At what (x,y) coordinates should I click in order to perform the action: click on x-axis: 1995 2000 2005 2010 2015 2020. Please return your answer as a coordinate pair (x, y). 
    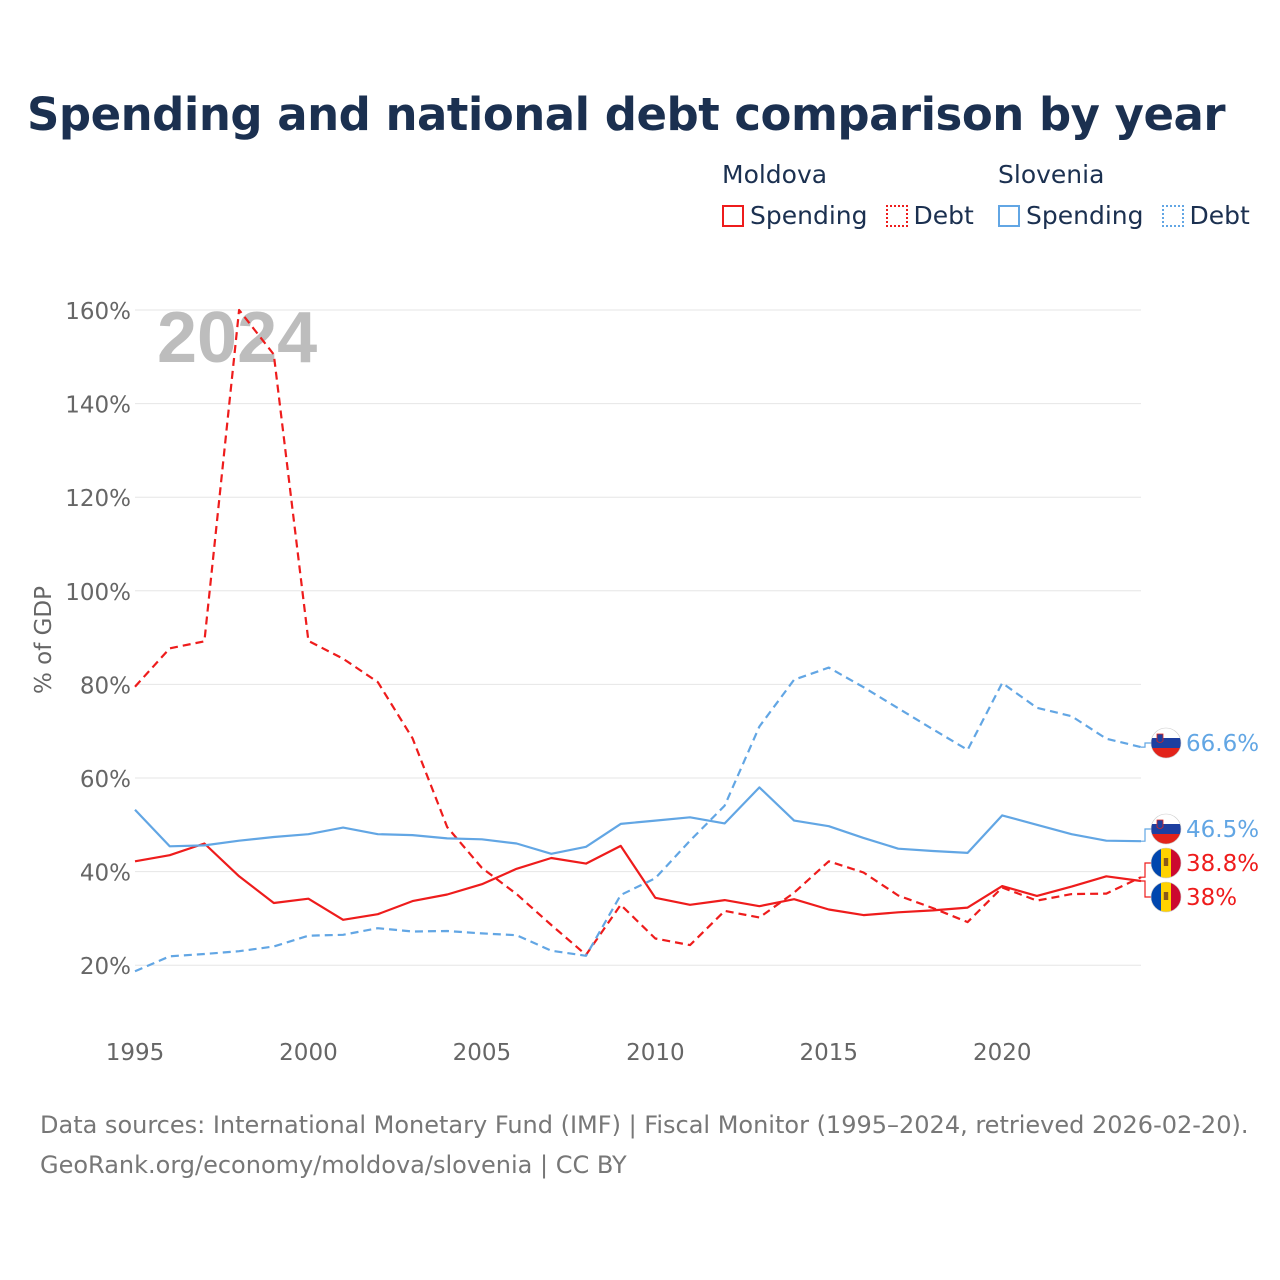
    Looking at the image, I should click on (569, 1053).